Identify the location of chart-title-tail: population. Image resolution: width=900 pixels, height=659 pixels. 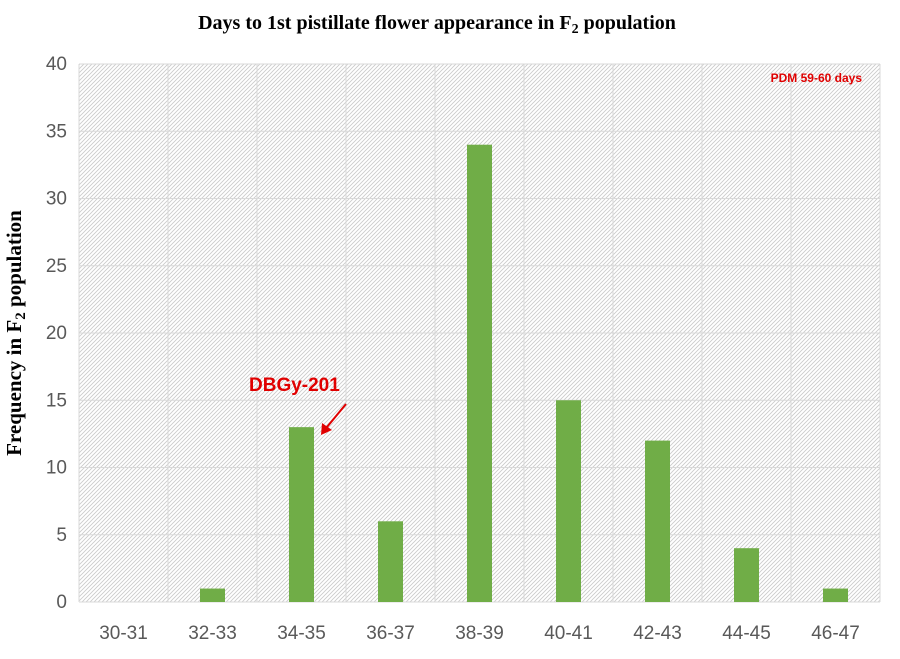
(627, 23).